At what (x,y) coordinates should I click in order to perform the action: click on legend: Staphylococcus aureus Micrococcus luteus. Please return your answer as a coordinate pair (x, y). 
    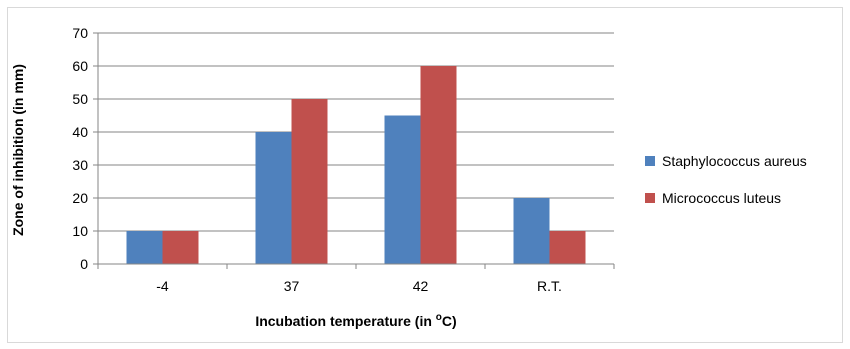
    Looking at the image, I should click on (726, 179).